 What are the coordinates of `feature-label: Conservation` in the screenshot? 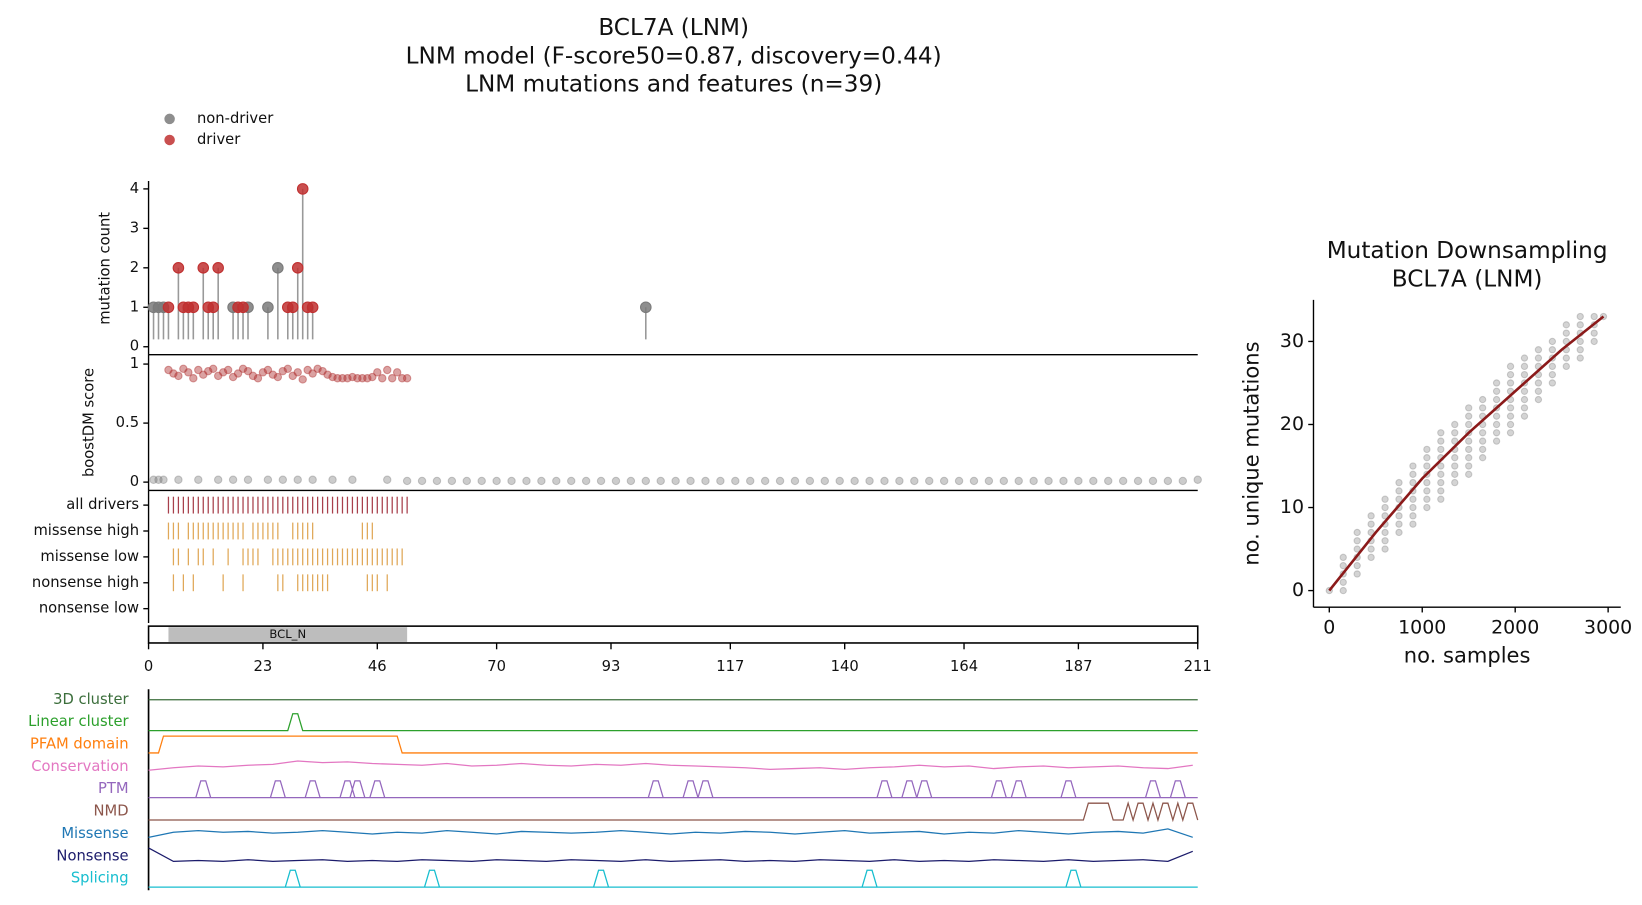 It's located at (79, 766).